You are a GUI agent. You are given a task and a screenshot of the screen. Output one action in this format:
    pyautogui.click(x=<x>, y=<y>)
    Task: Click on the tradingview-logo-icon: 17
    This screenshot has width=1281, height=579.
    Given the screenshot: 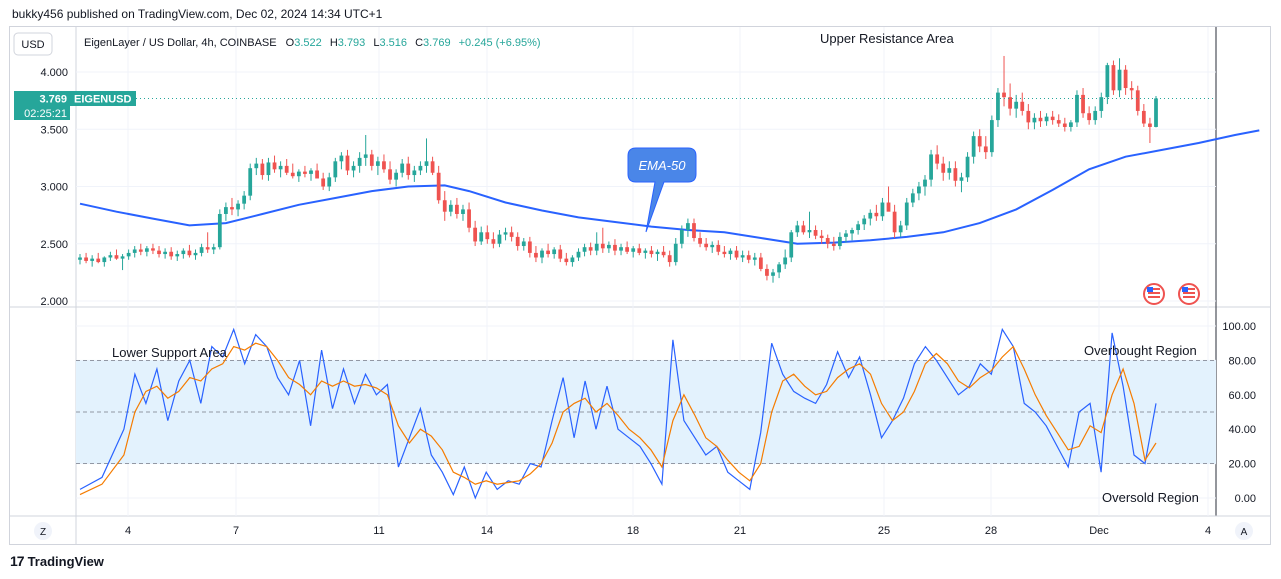 What is the action you would take?
    pyautogui.click(x=17, y=561)
    